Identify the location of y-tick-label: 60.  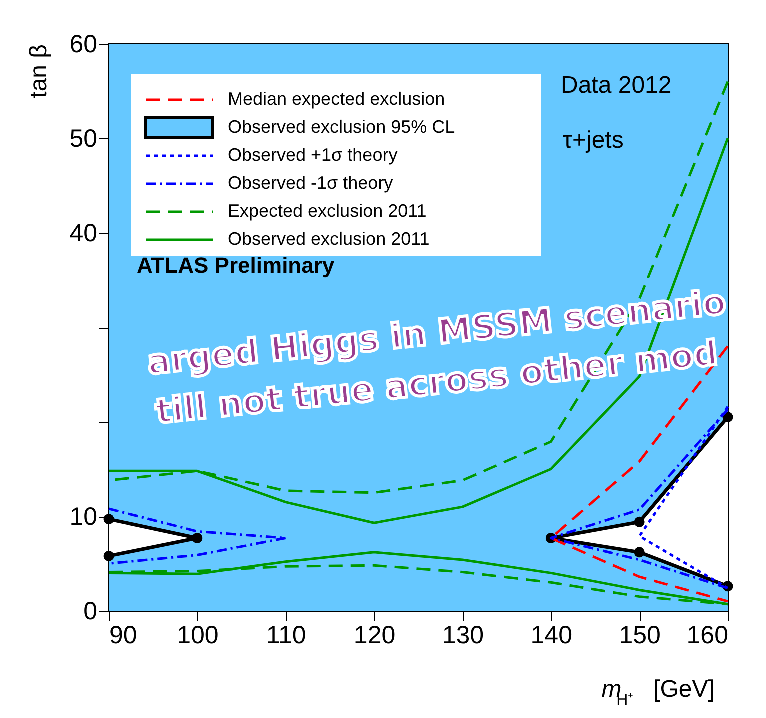
(84, 44).